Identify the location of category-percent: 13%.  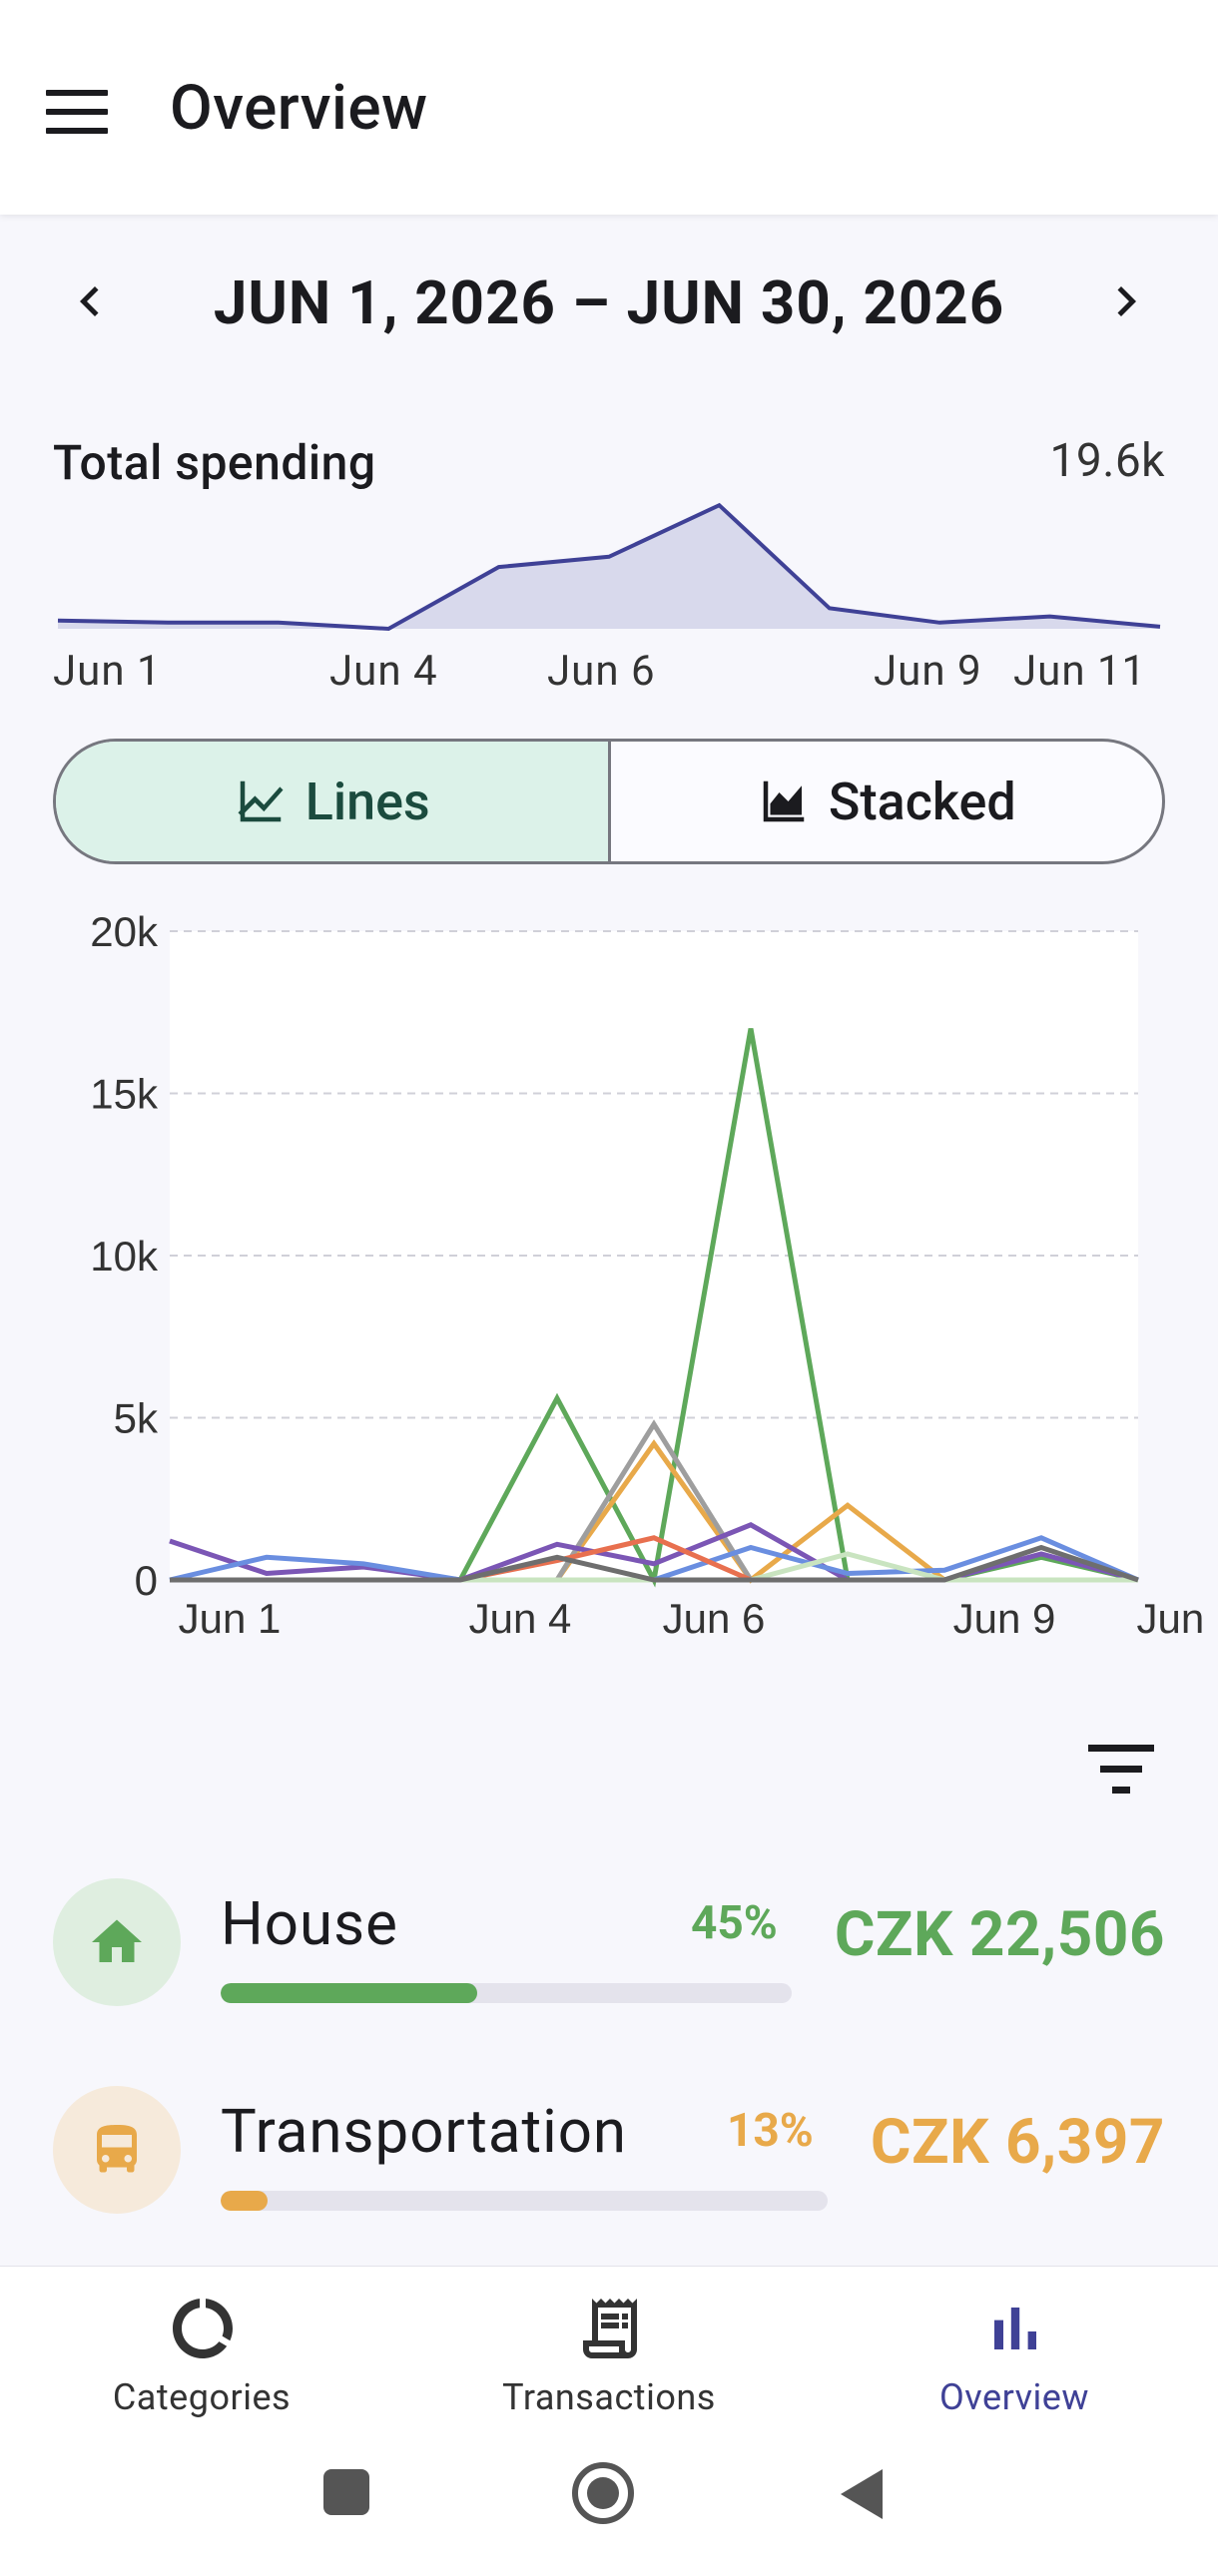
(771, 2131).